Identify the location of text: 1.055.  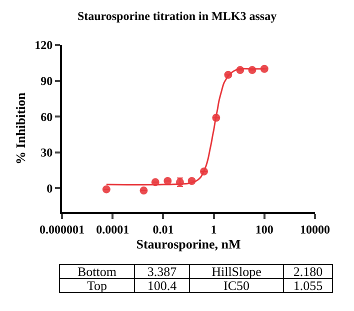
(308, 285).